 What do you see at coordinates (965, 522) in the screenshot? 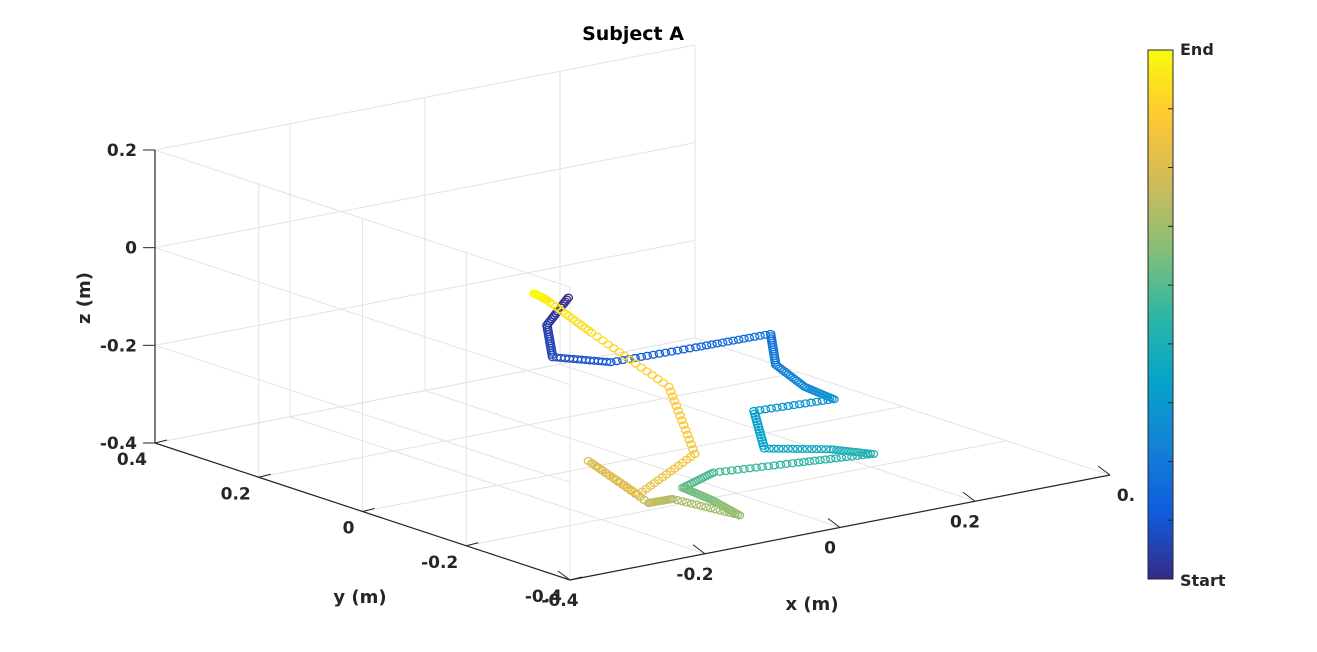
I see `x-tick-label: 0.2` at bounding box center [965, 522].